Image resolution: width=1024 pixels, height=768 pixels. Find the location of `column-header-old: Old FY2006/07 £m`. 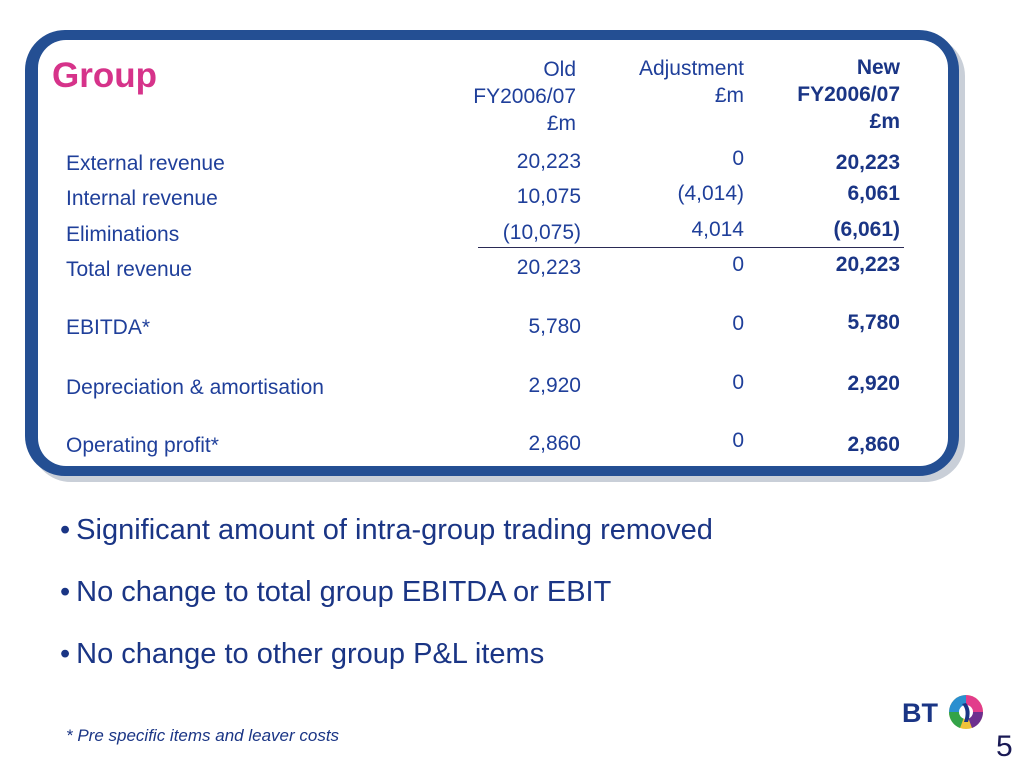

column-header-old: Old FY2006/07 £m is located at coordinates (488, 96).